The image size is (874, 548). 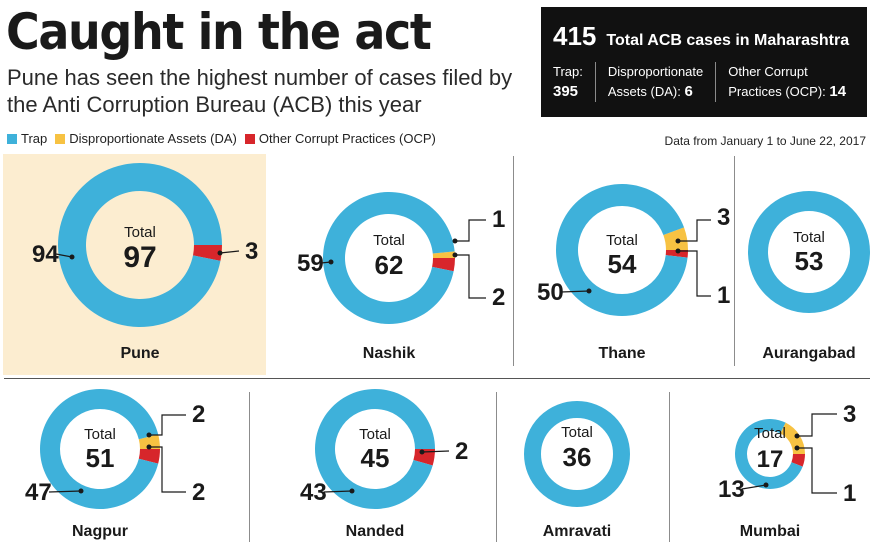 What do you see at coordinates (849, 414) in the screenshot?
I see `mumbai-da-value-label: 3` at bounding box center [849, 414].